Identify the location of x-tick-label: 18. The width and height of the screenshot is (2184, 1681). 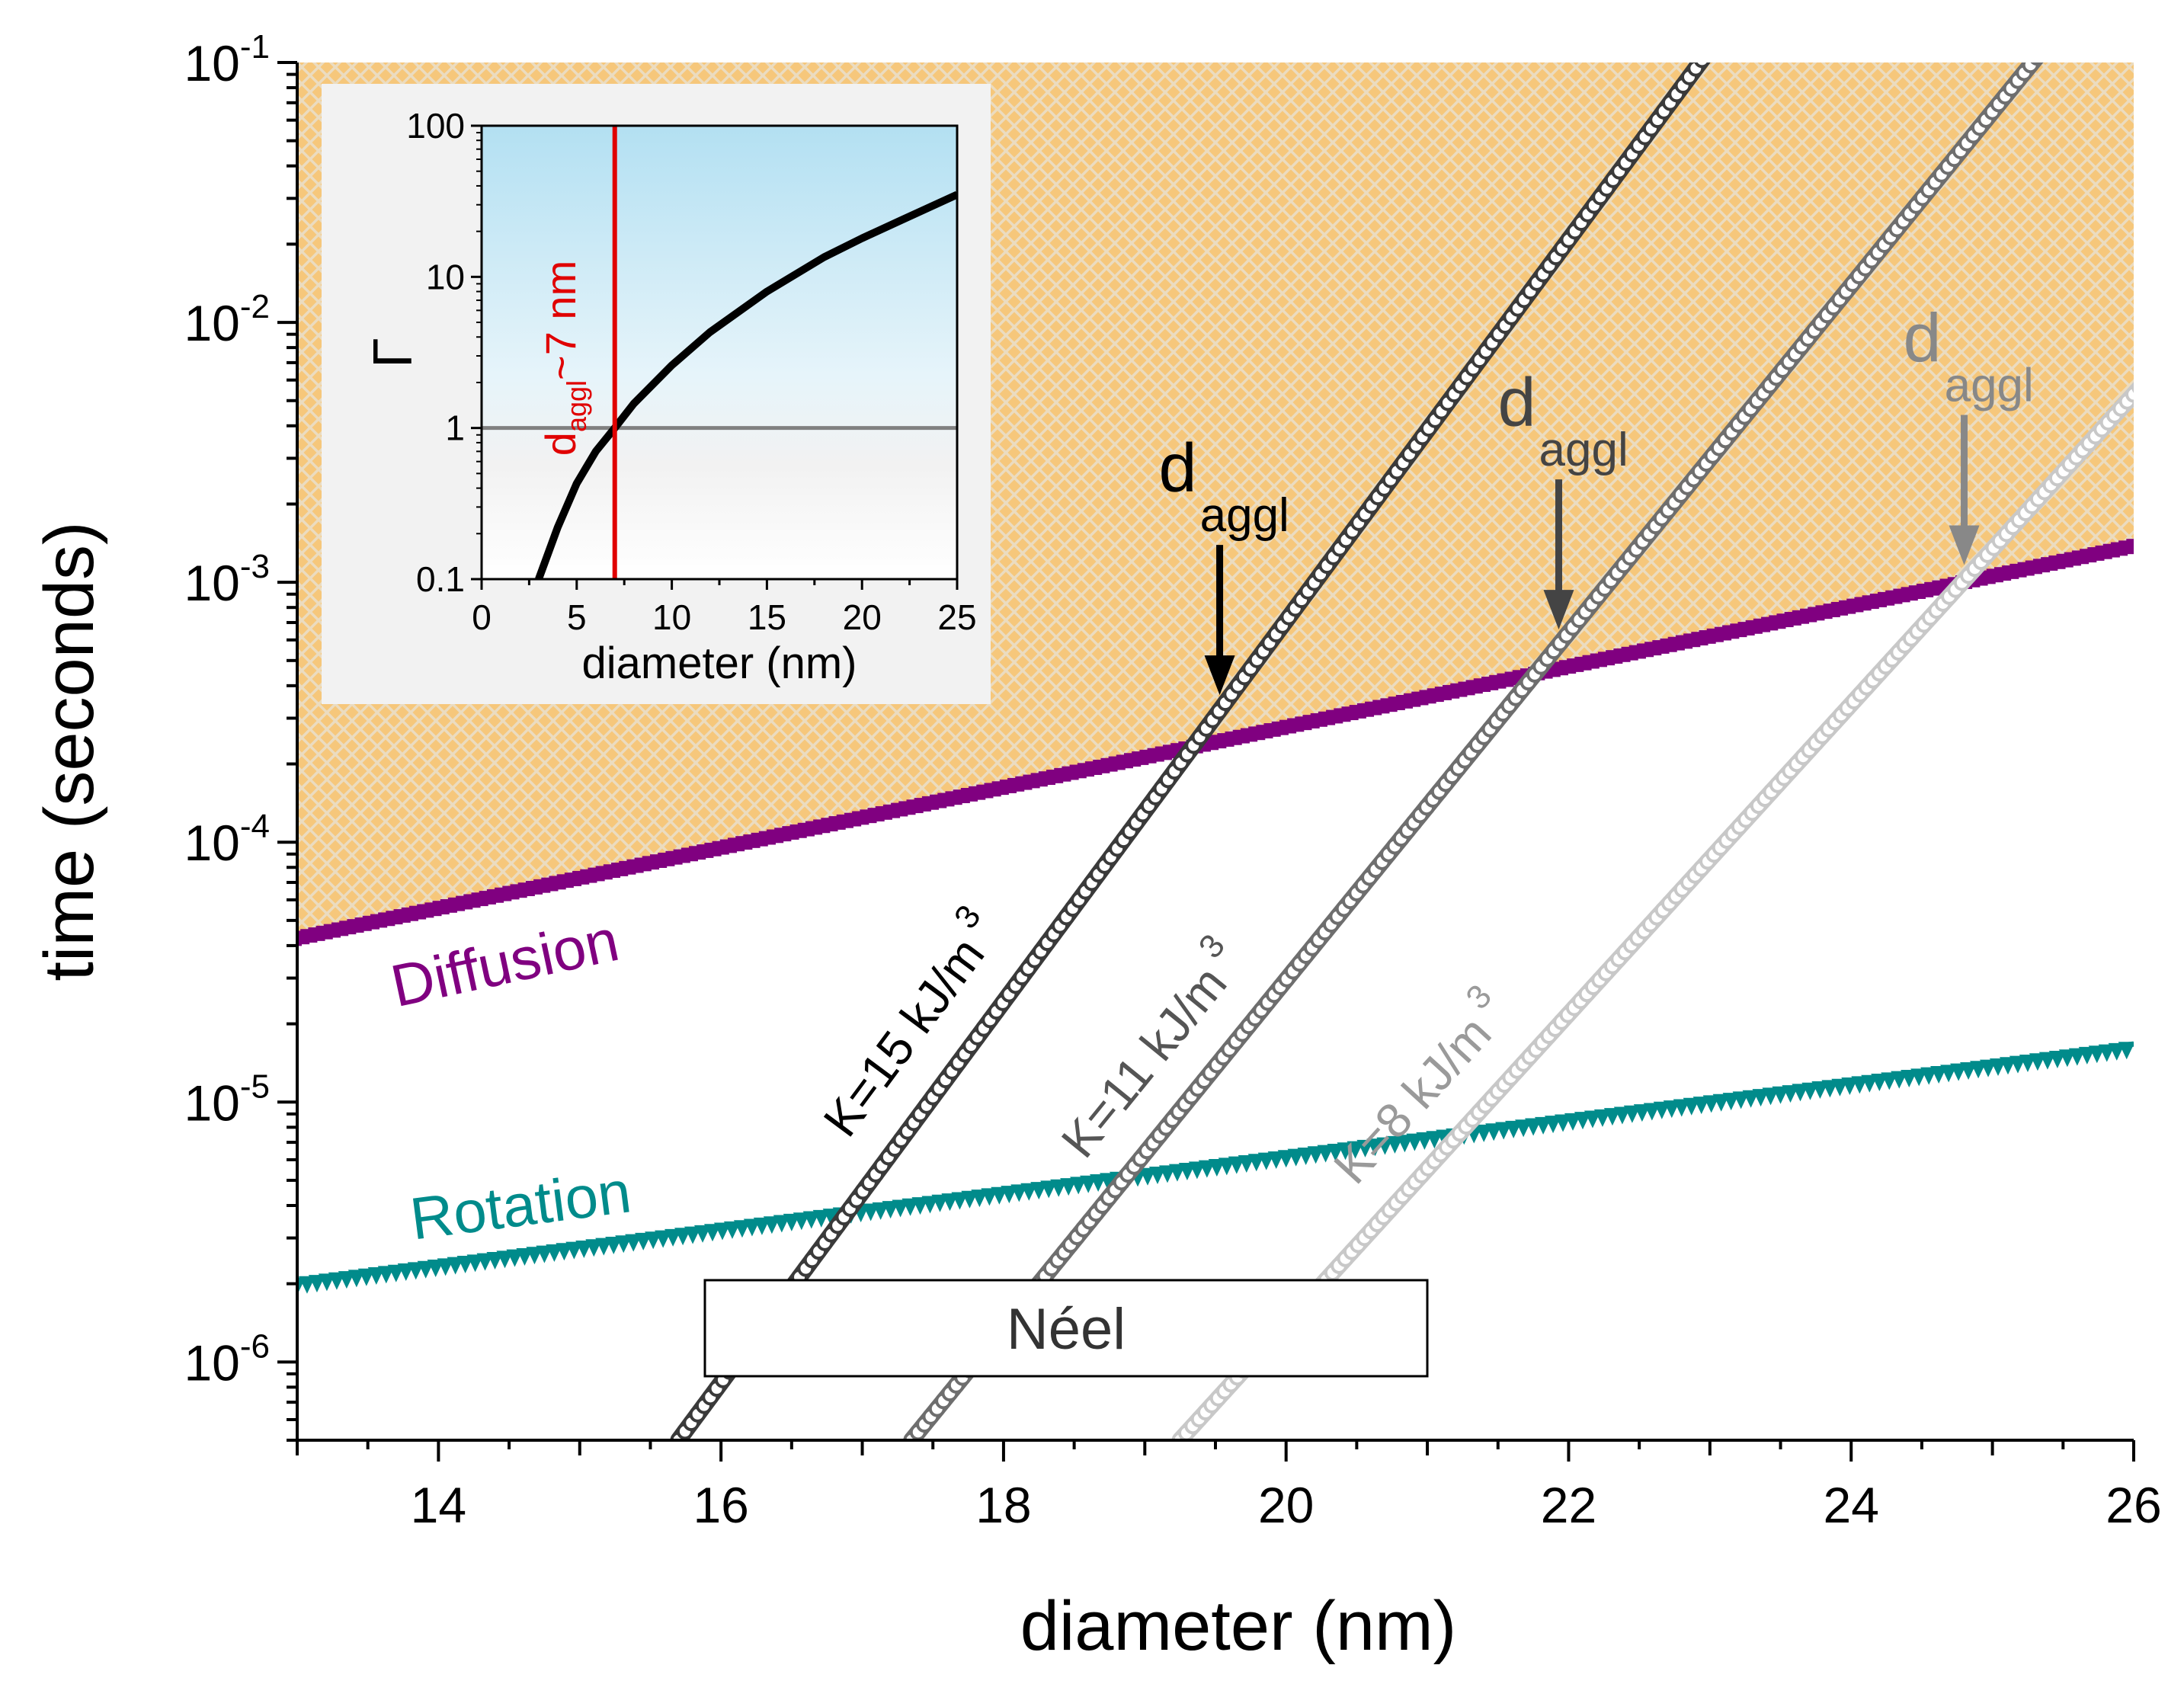
(1003, 1505).